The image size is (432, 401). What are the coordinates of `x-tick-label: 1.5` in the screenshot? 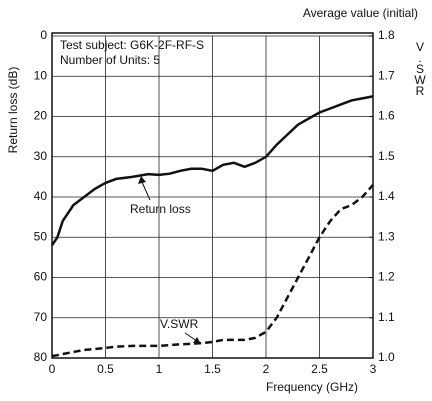 It's located at (212, 369).